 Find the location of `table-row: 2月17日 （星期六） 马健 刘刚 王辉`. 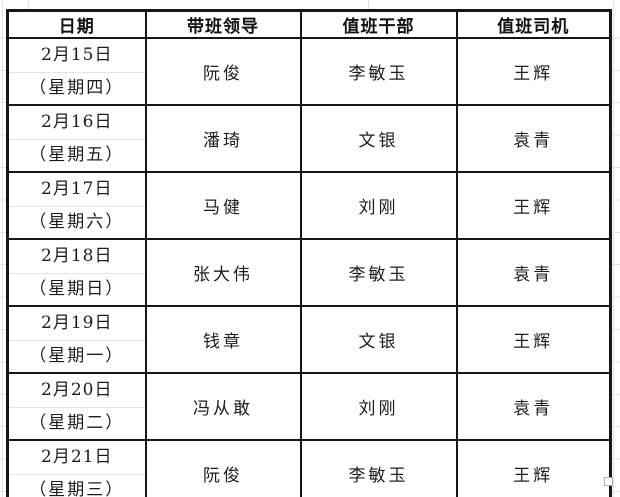

table-row: 2月17日 （星期六） 马健 刘刚 王辉 is located at coordinates (309, 205).